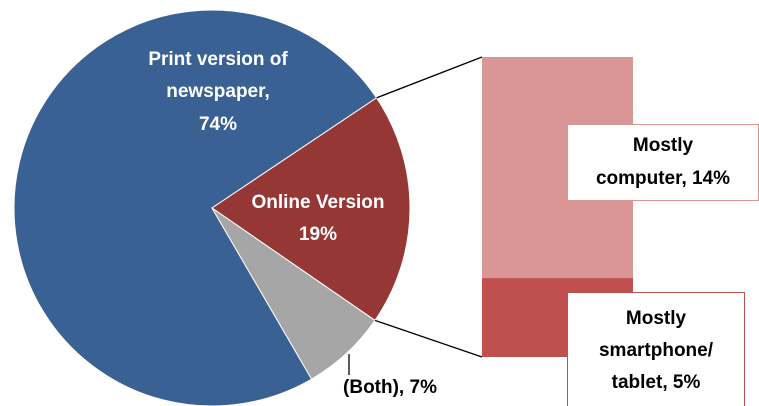 The width and height of the screenshot is (759, 406). I want to click on value-label: 74%, so click(218, 124).